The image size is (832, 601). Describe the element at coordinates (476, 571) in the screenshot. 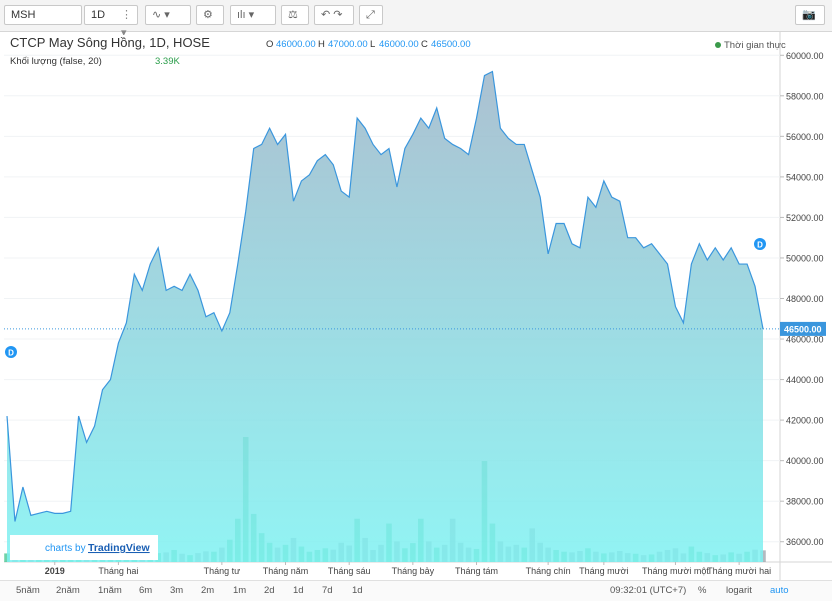

I see `x-tick-label: Tháng tám` at that location.